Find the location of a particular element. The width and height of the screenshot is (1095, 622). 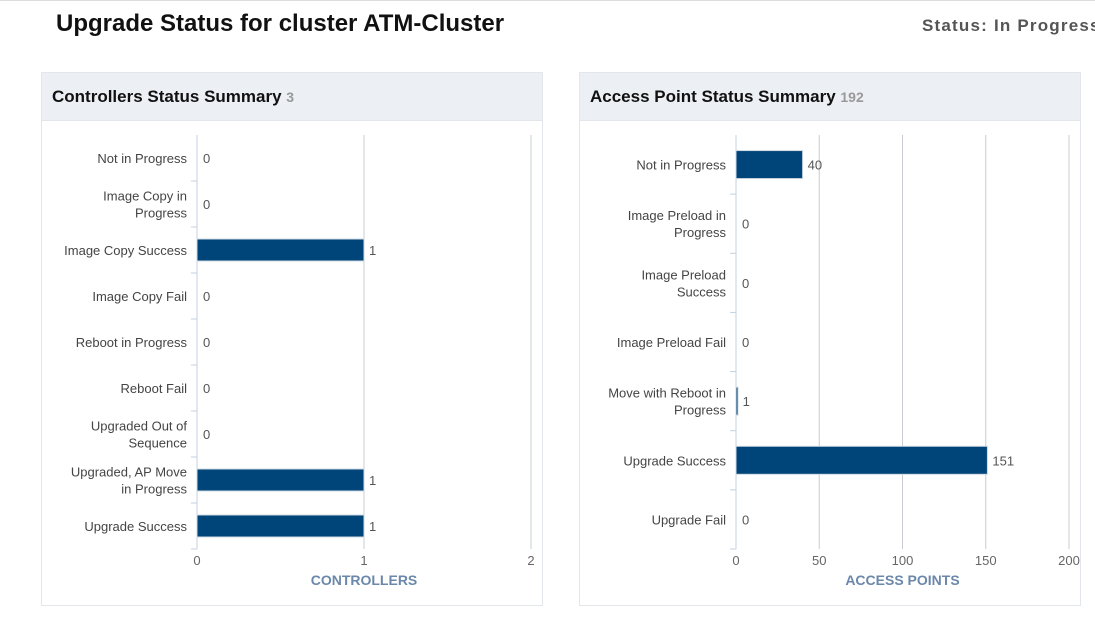

x-tick-label: 2 is located at coordinates (530, 560).